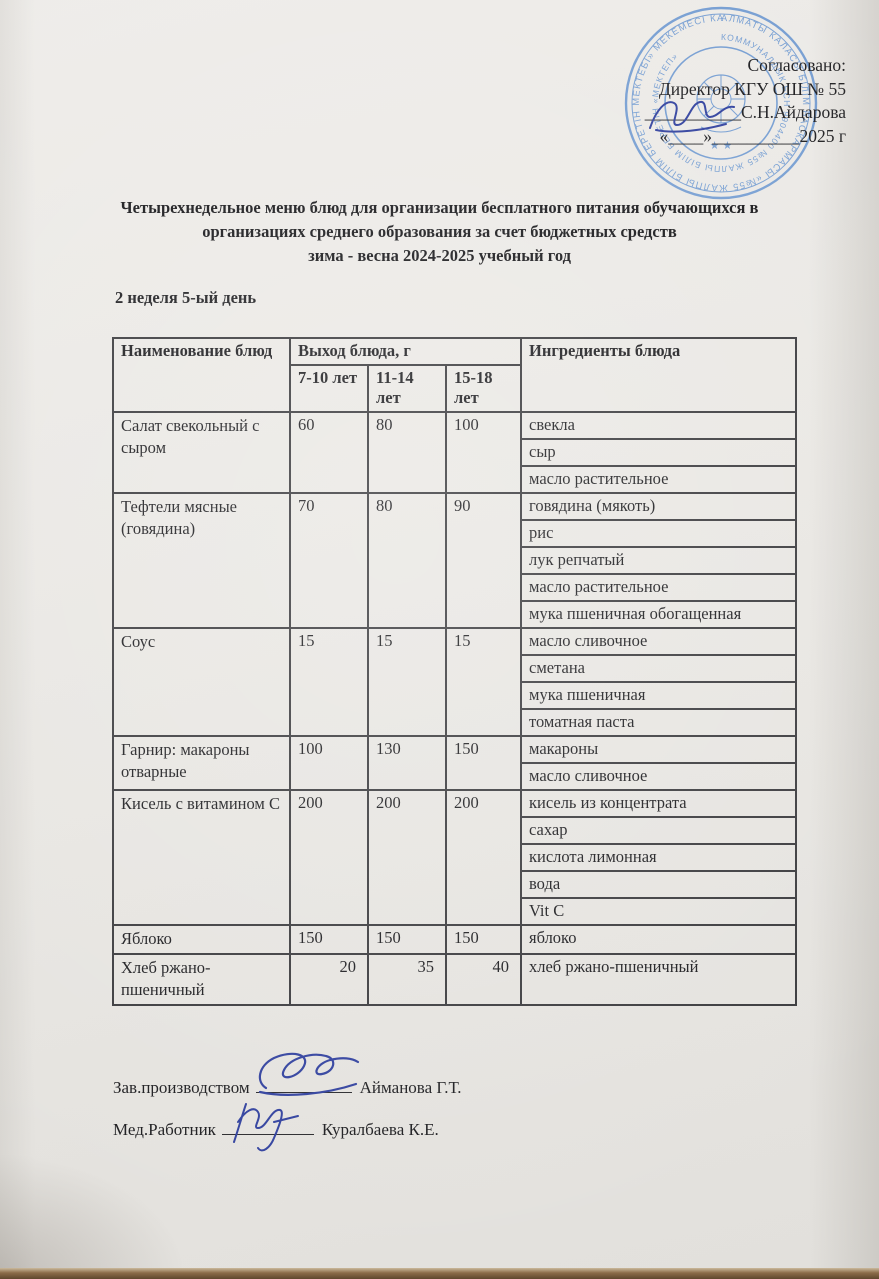  I want to click on dish-name-cell: Хлеб ржано-пшеничный, so click(201, 979).